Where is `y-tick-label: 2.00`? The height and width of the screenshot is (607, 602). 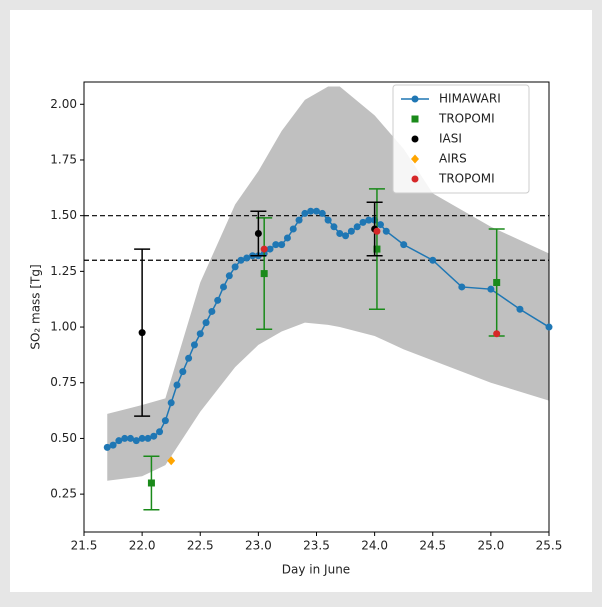 y-tick-label: 2.00 is located at coordinates (63, 104).